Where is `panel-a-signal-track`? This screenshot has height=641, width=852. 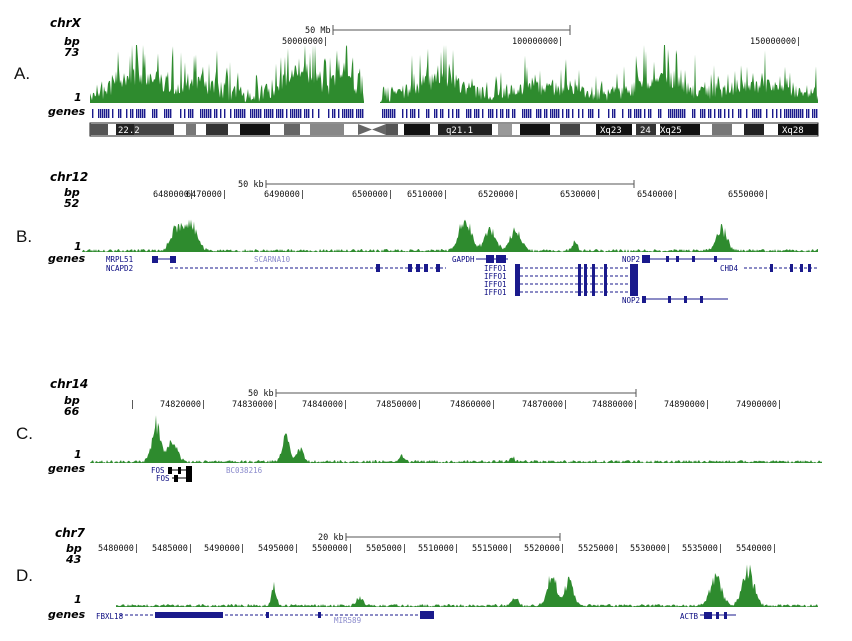 panel-a-signal-track is located at coordinates (454, 74).